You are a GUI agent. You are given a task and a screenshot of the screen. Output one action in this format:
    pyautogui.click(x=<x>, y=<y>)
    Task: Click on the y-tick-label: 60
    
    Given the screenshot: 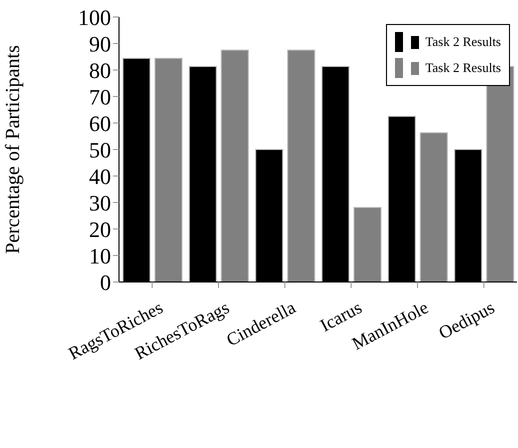 What is the action you would take?
    pyautogui.click(x=100, y=123)
    